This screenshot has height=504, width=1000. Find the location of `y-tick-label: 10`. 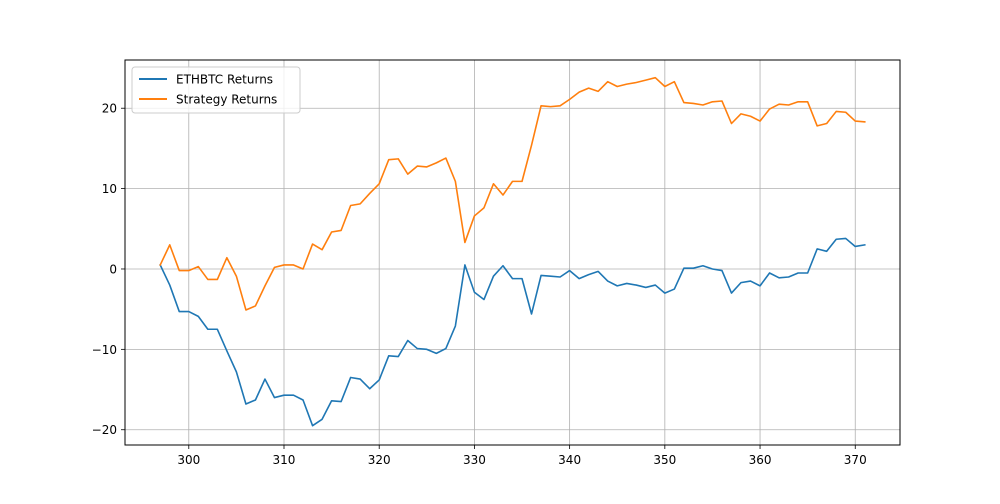

y-tick-label: 10 is located at coordinates (109, 189).